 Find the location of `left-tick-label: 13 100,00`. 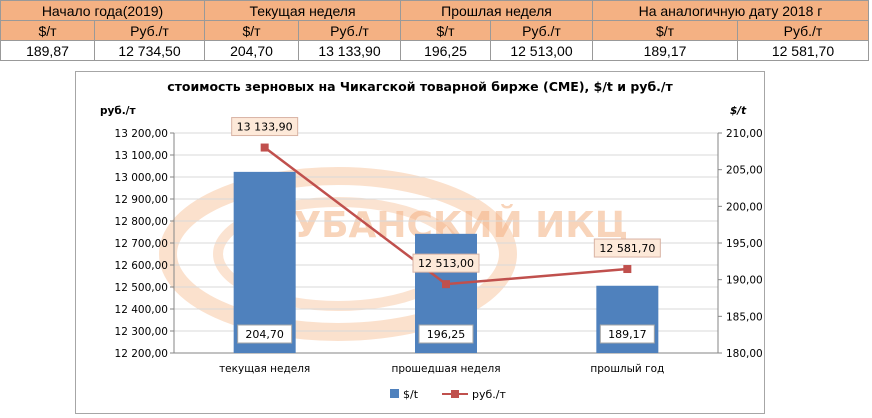

left-tick-label: 13 100,00 is located at coordinates (141, 156).